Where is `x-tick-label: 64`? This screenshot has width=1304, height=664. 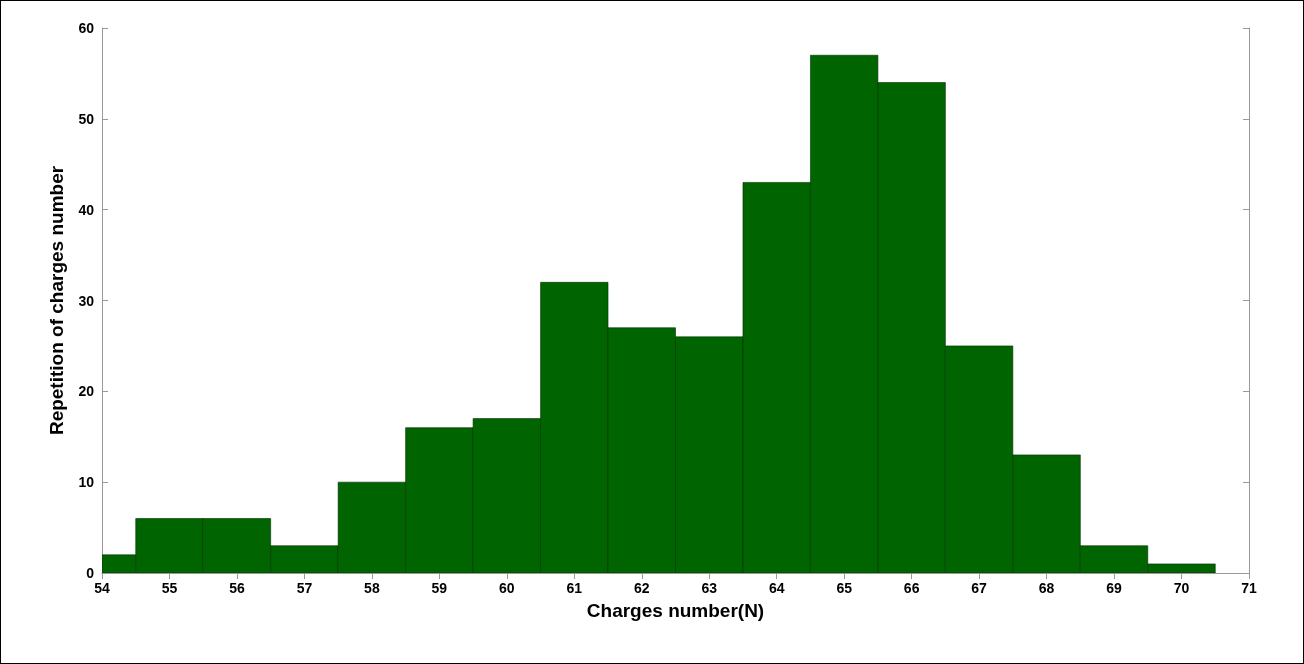
x-tick-label: 64 is located at coordinates (776, 588).